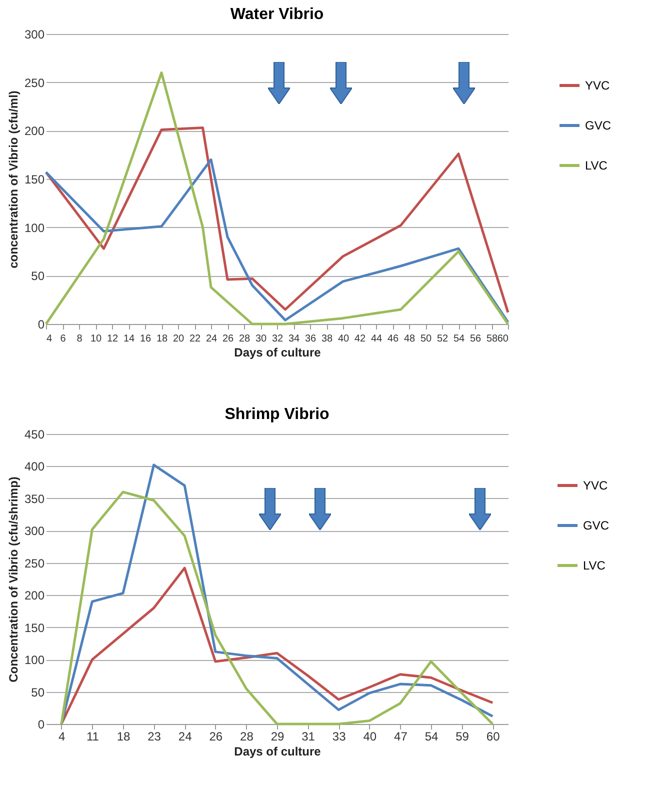 The width and height of the screenshot is (656, 812). I want to click on x-tick-label: 31, so click(309, 737).